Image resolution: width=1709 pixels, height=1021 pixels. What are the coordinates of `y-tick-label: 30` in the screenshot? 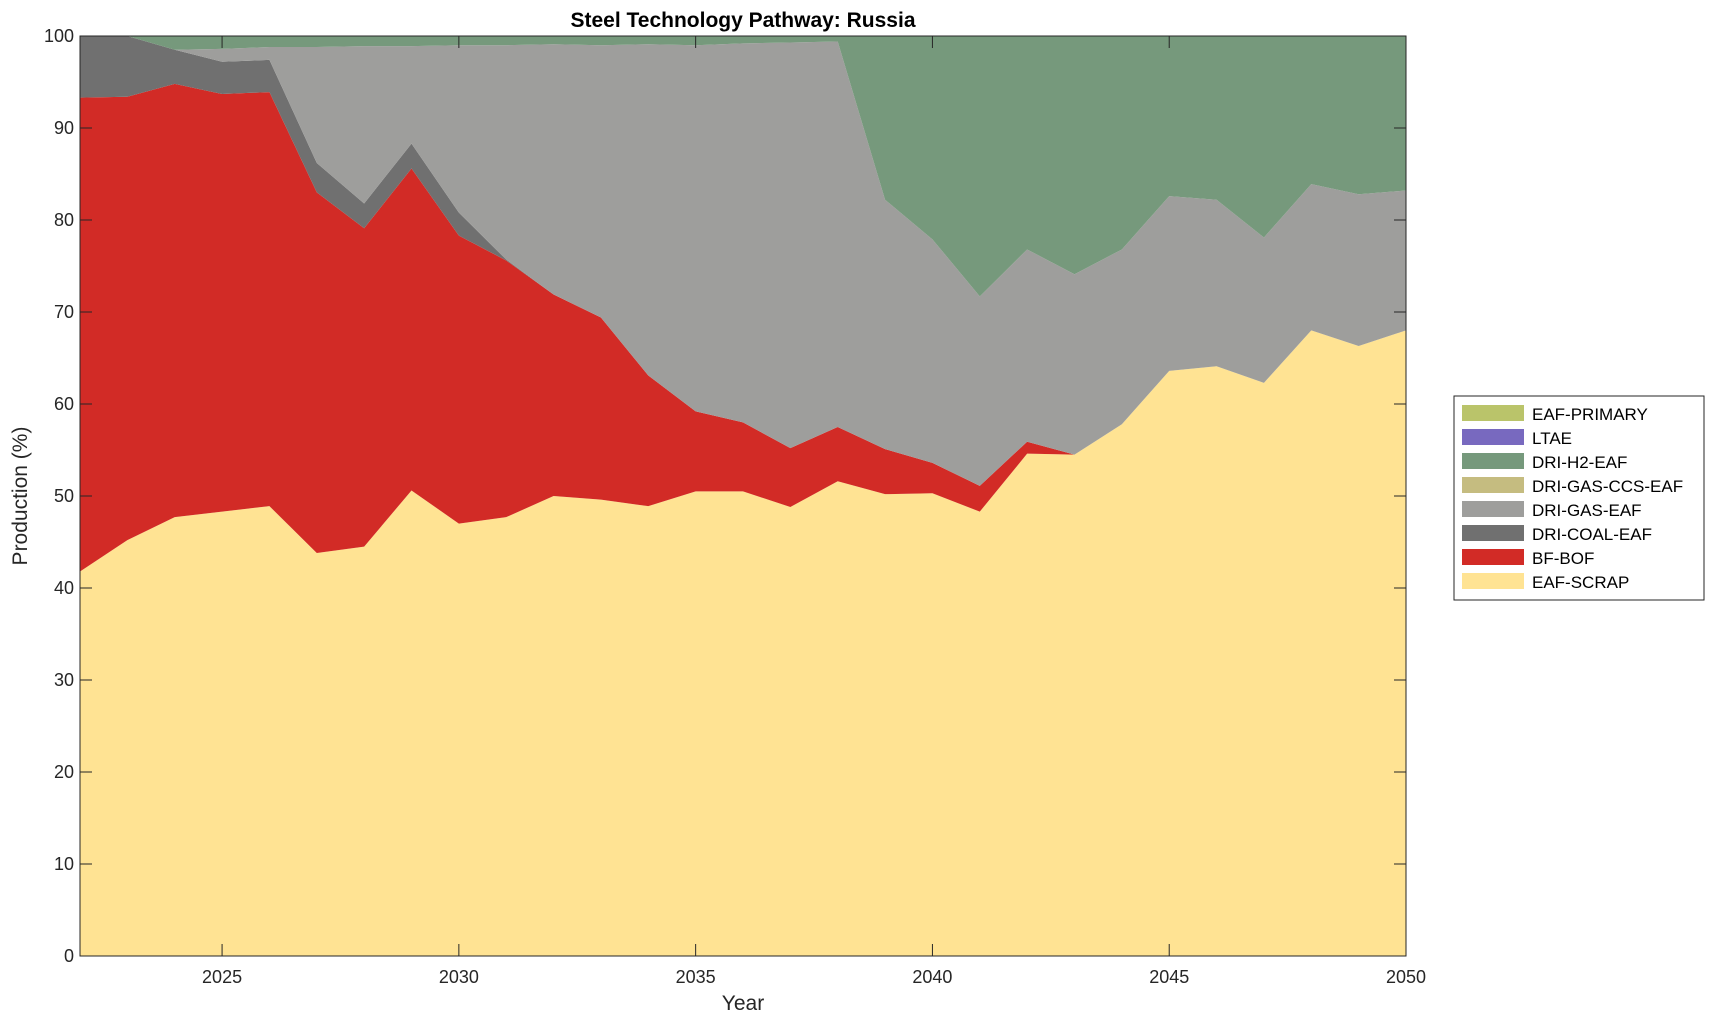 It's located at (64, 680).